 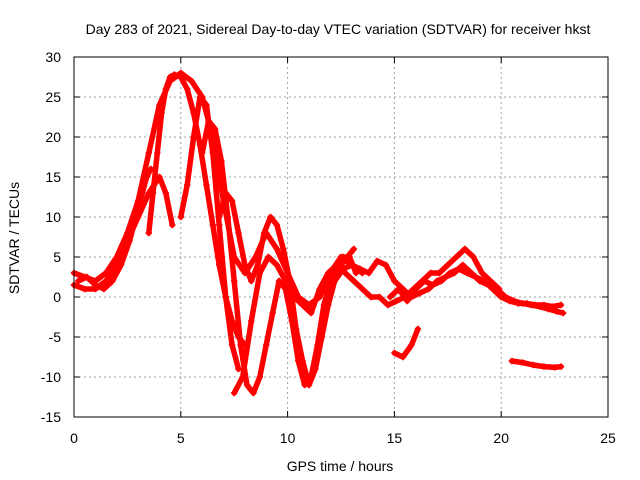 What do you see at coordinates (14, 238) in the screenshot?
I see `y-axis-title: SDTVAR / TECUs` at bounding box center [14, 238].